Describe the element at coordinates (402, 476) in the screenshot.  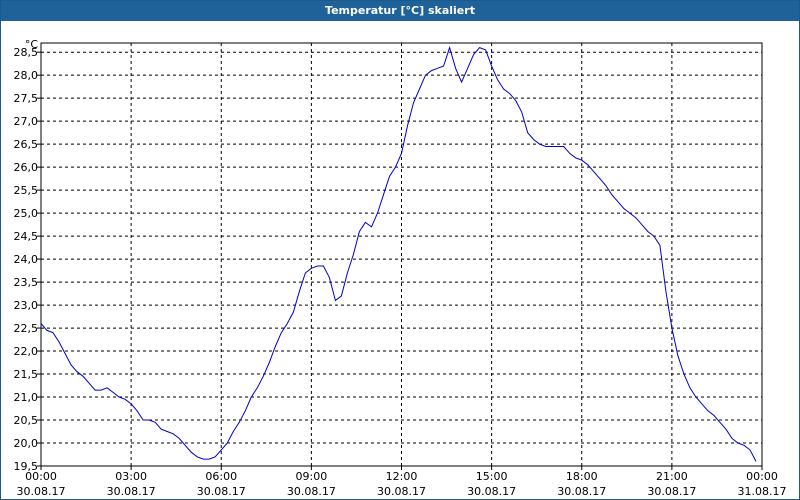
I see `x-tick-time-label: 12:00` at that location.